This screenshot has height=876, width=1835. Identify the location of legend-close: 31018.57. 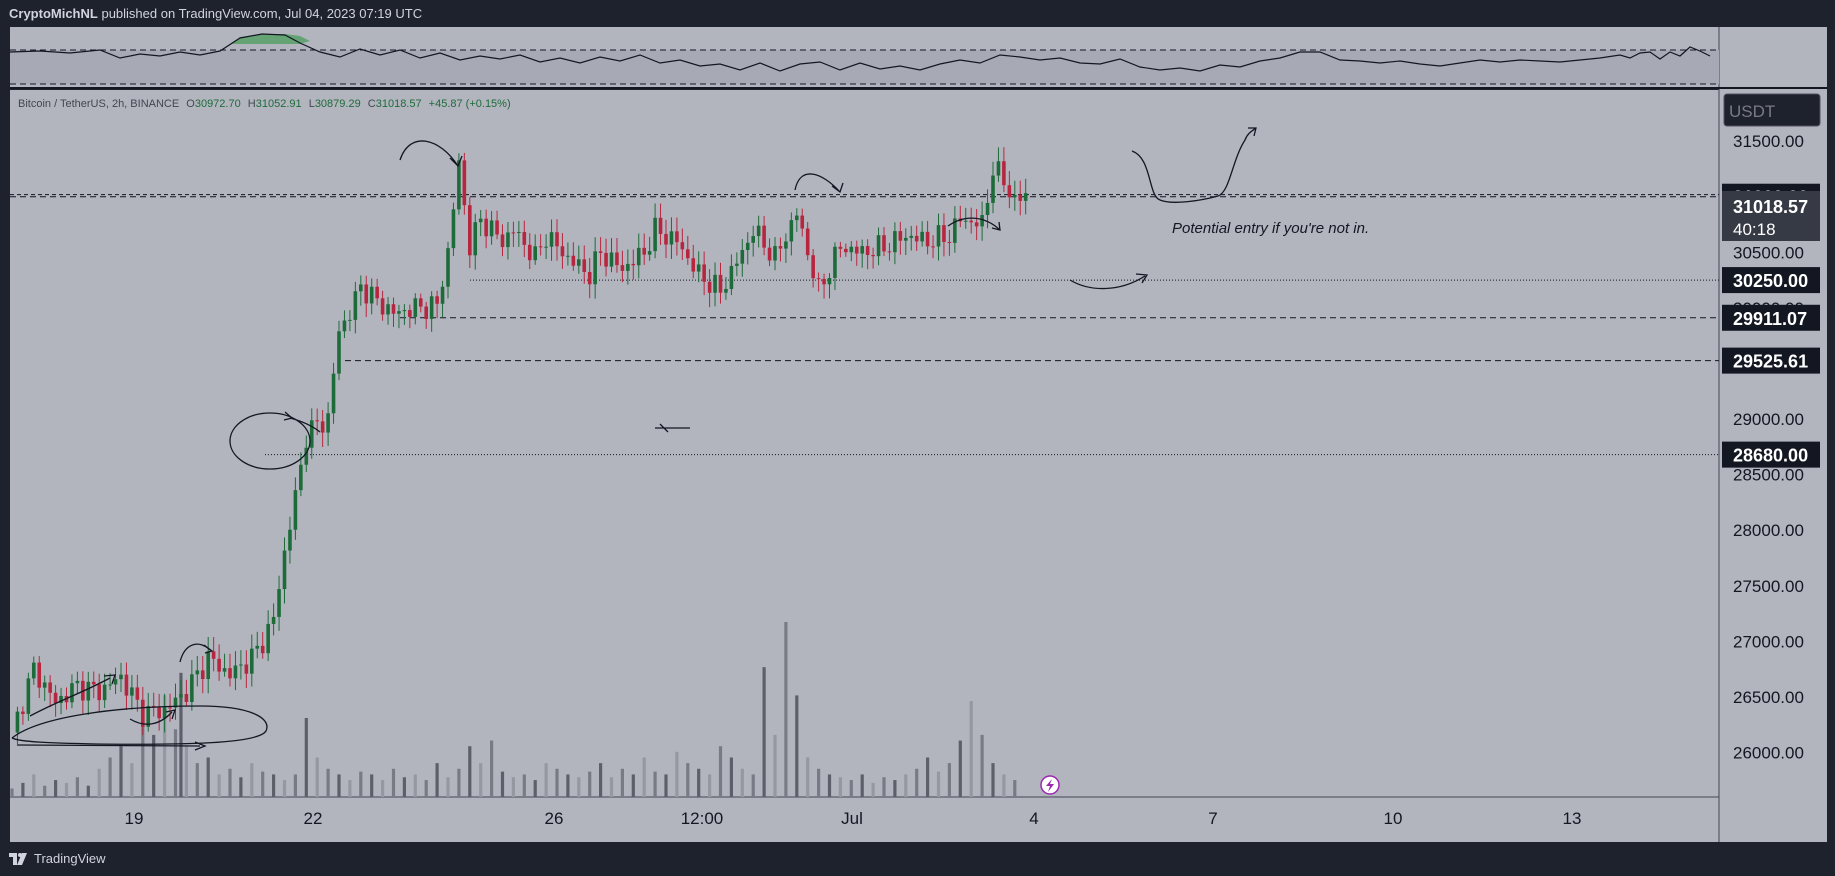
(399, 104).